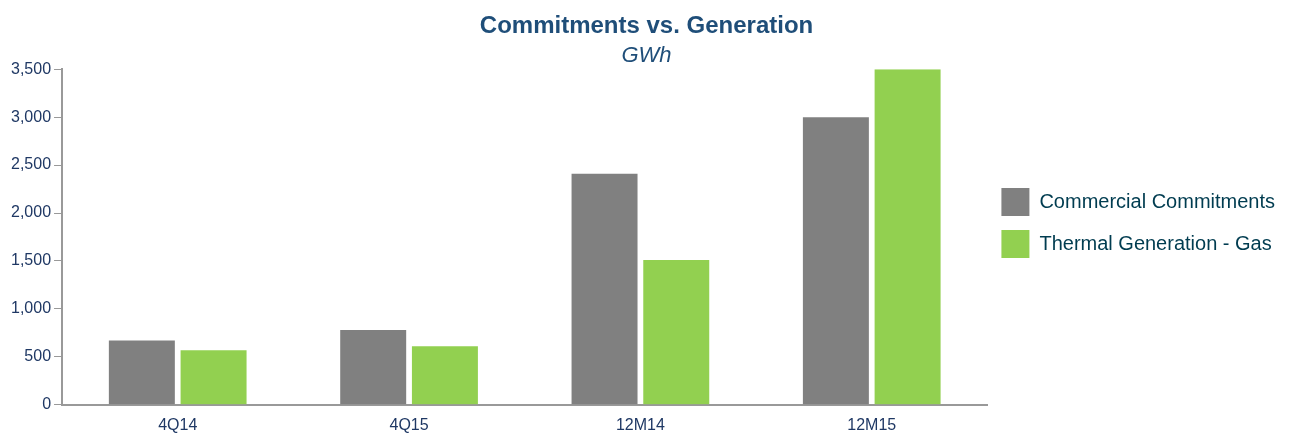  What do you see at coordinates (178, 424) in the screenshot?
I see `x-tick-label: 4Q14` at bounding box center [178, 424].